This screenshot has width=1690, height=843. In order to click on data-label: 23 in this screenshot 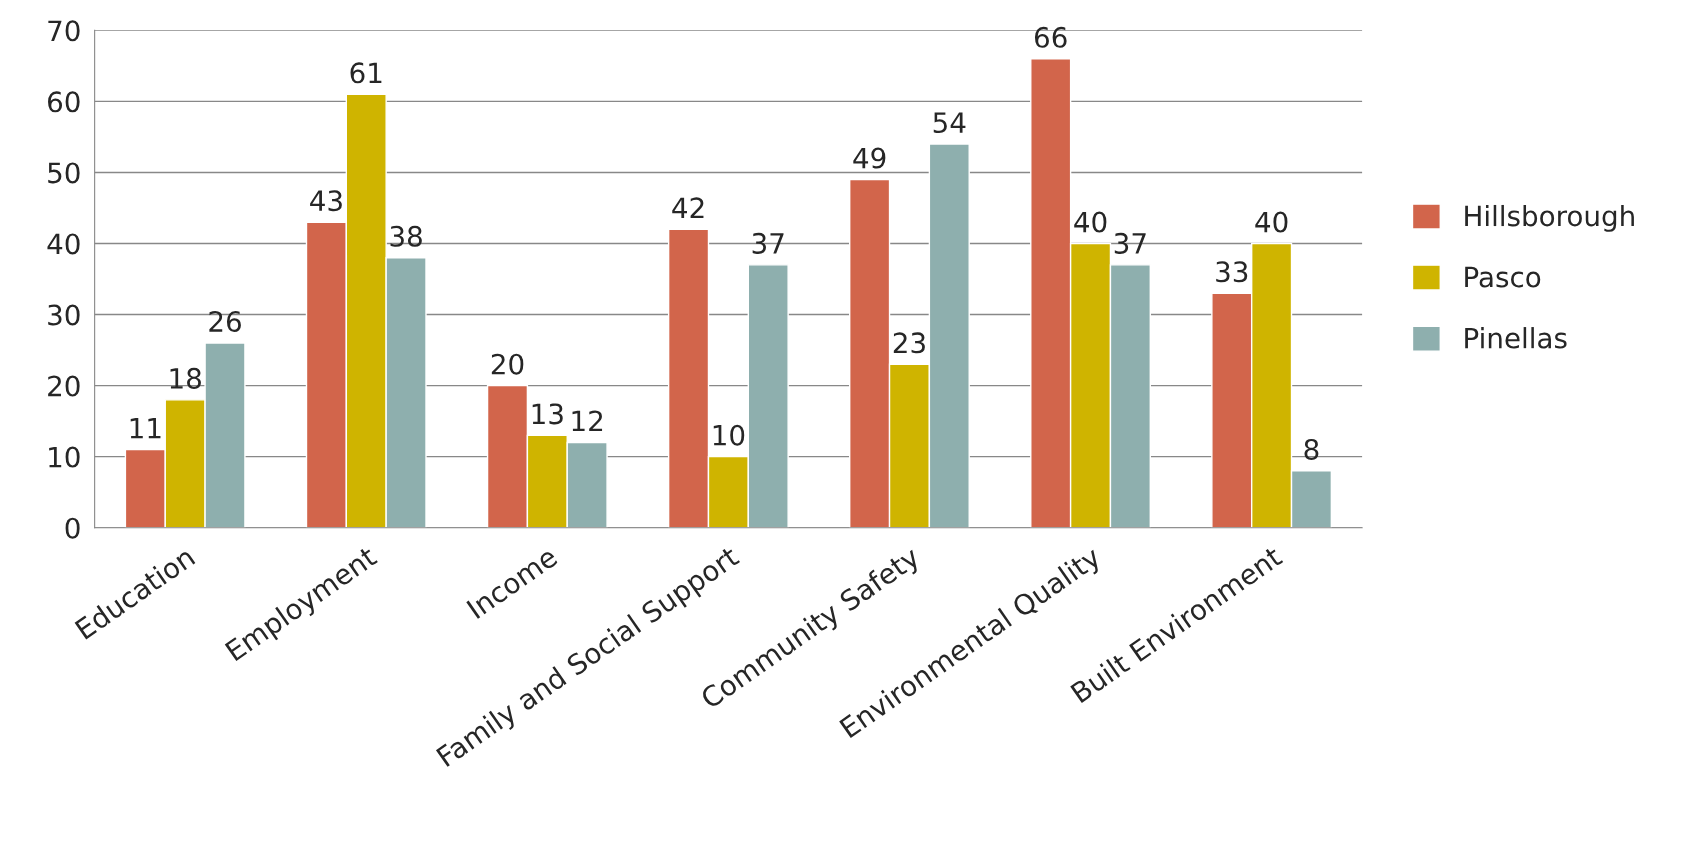, I will do `click(909, 343)`.